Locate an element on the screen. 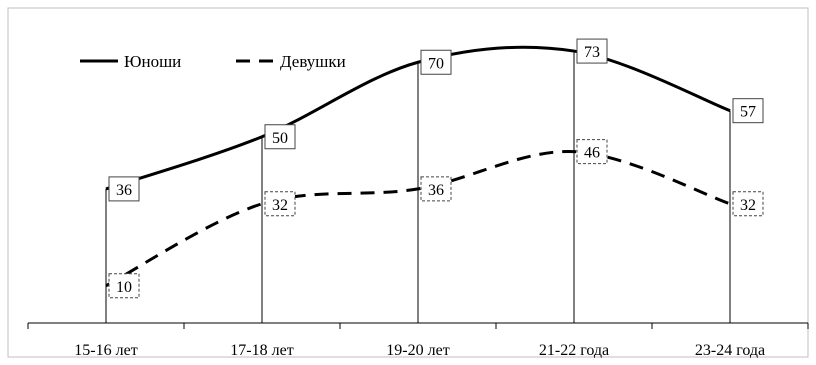 This screenshot has height=365, width=816. x-tick-label: 23-24 года is located at coordinates (730, 350).